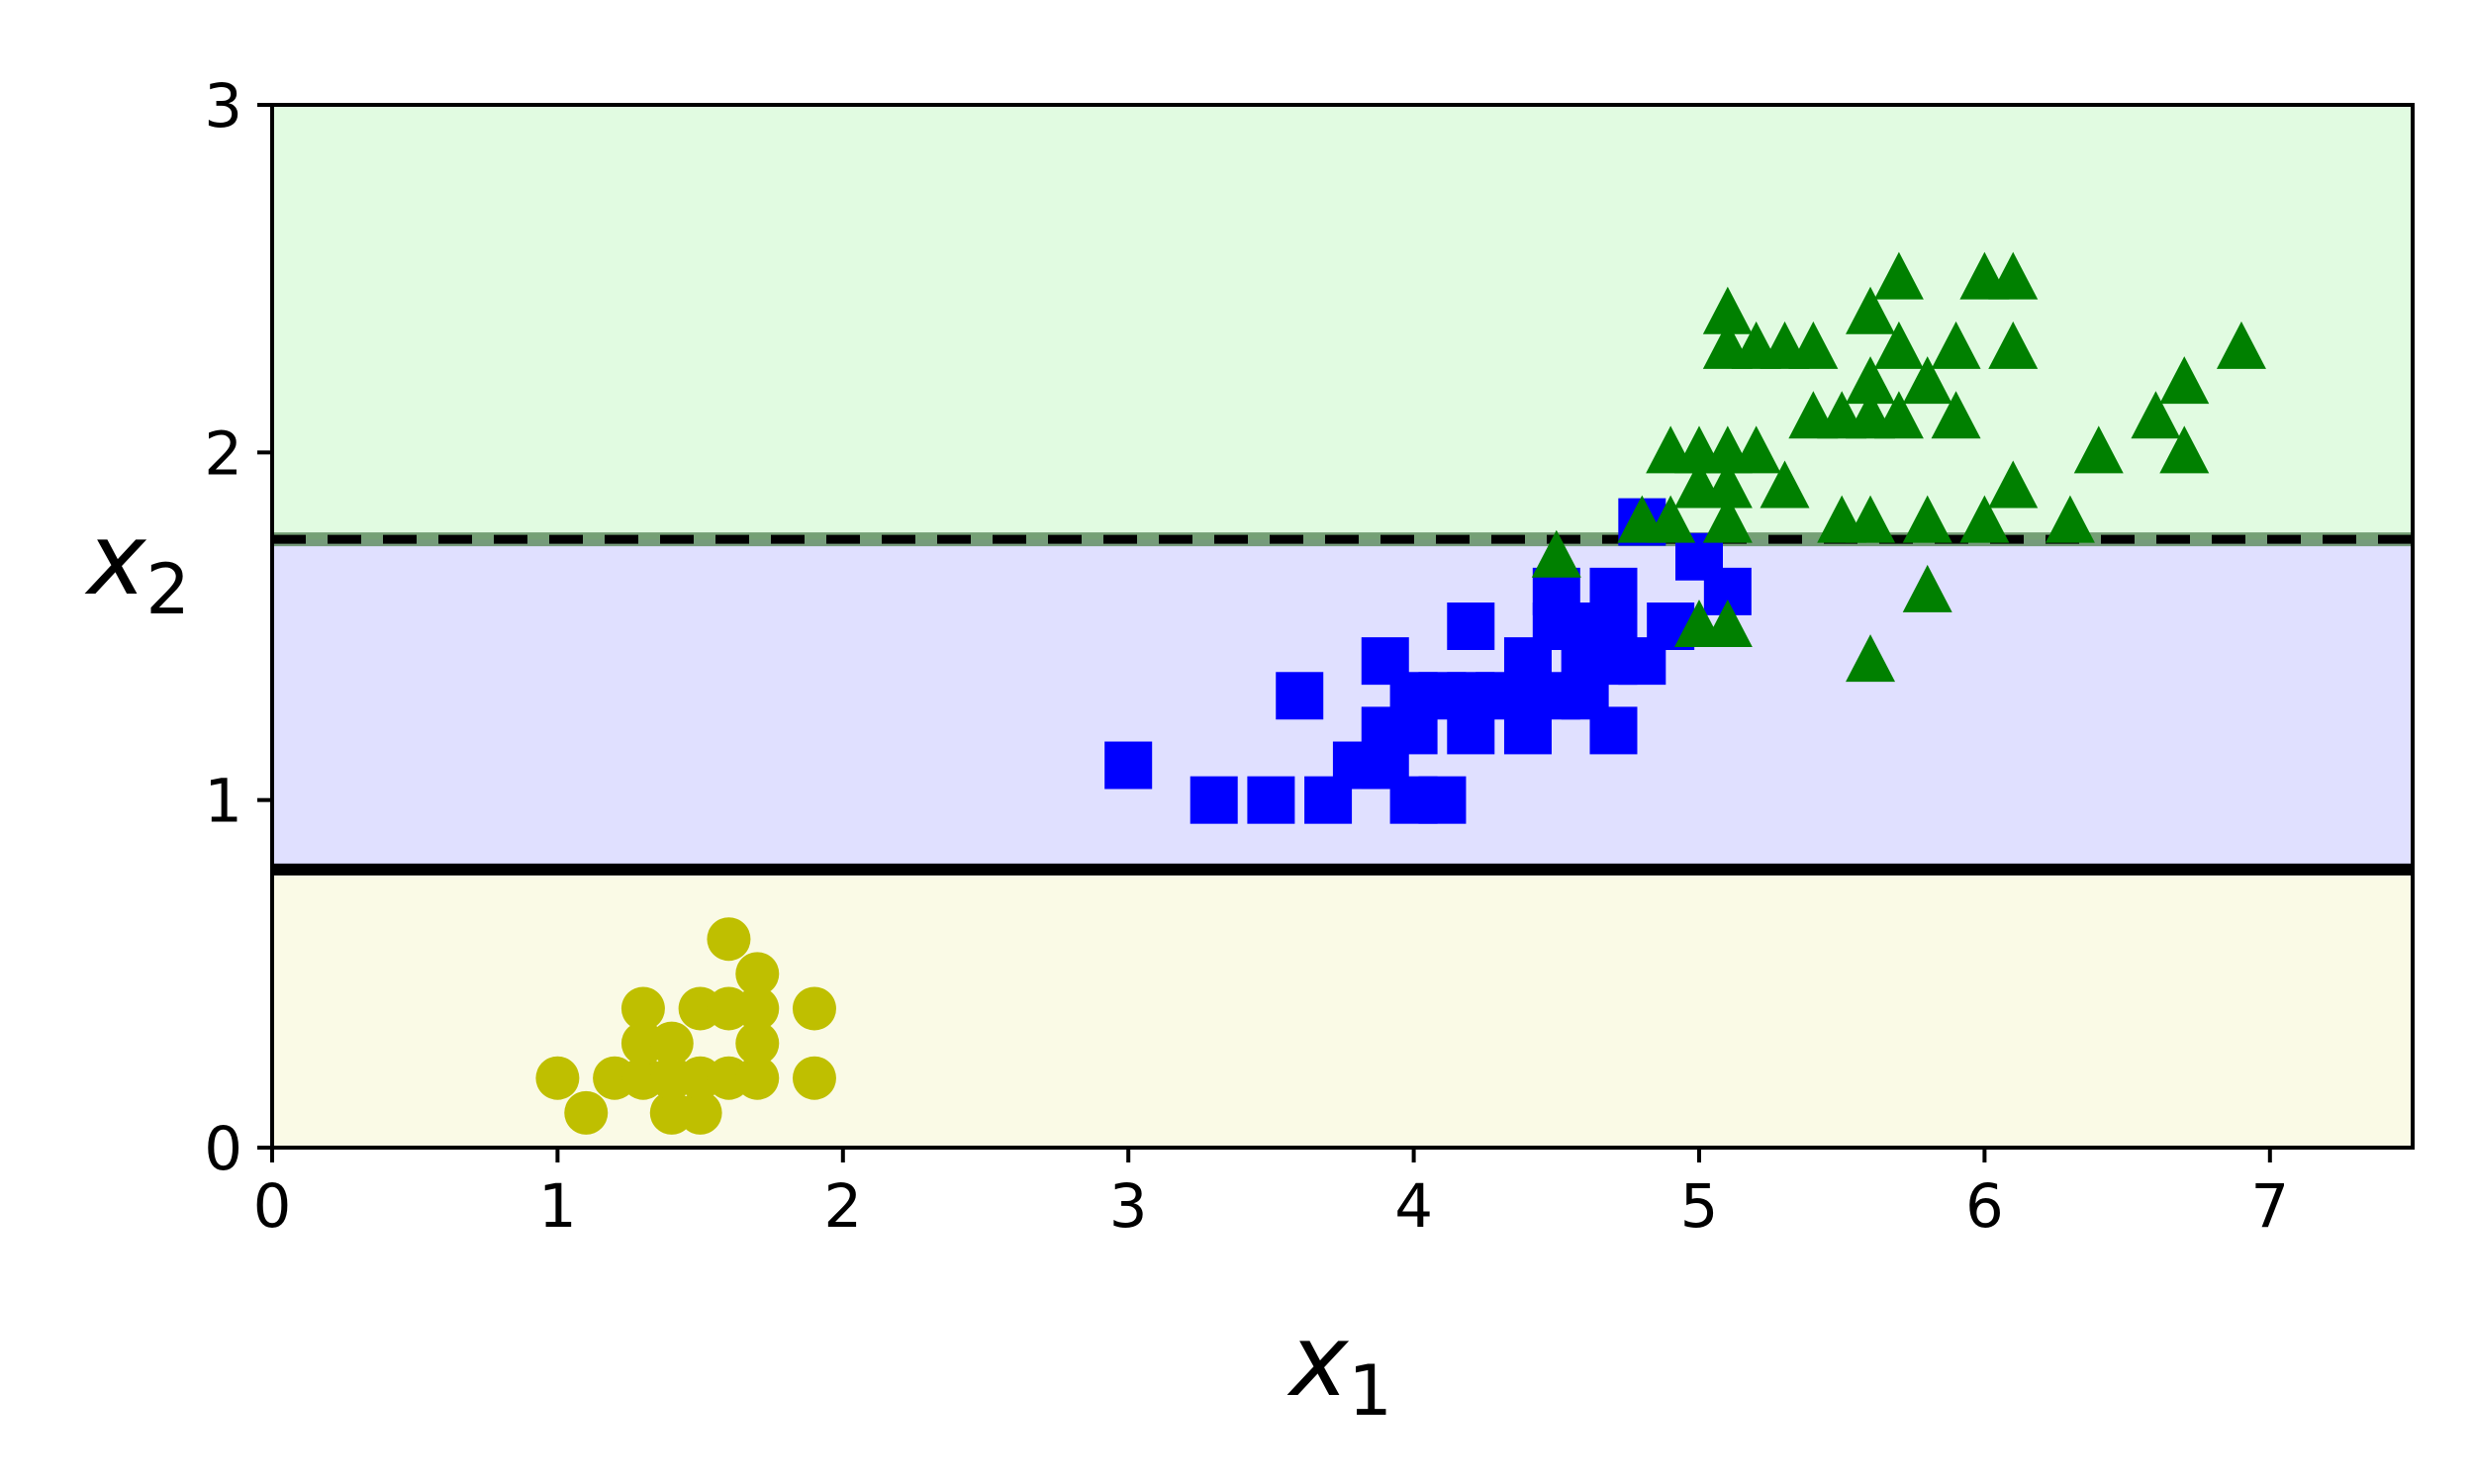 This screenshot has width=2474, height=1484. What do you see at coordinates (223, 453) in the screenshot?
I see `y-tick-label-2: 2` at bounding box center [223, 453].